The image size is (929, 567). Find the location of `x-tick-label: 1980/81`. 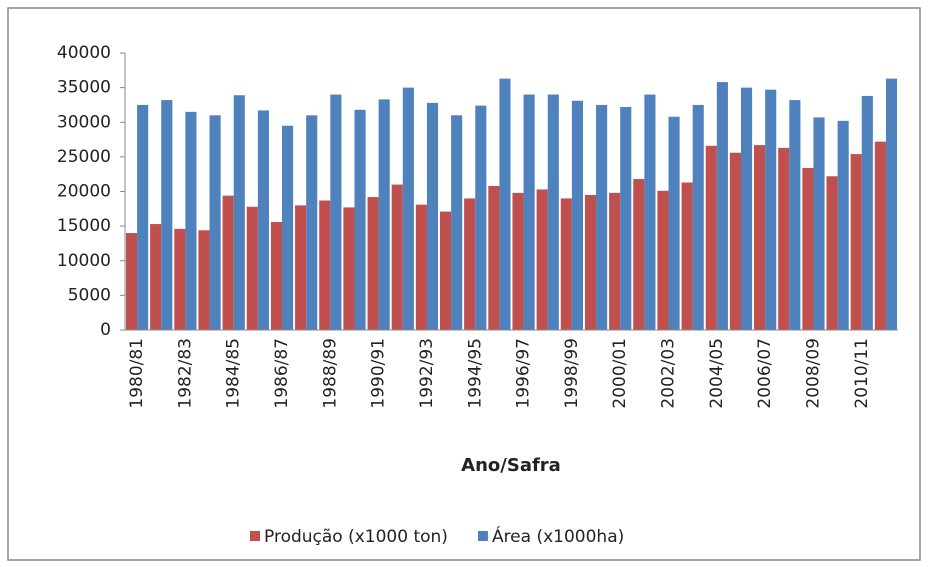

x-tick-label: 1980/81 is located at coordinates (137, 373).